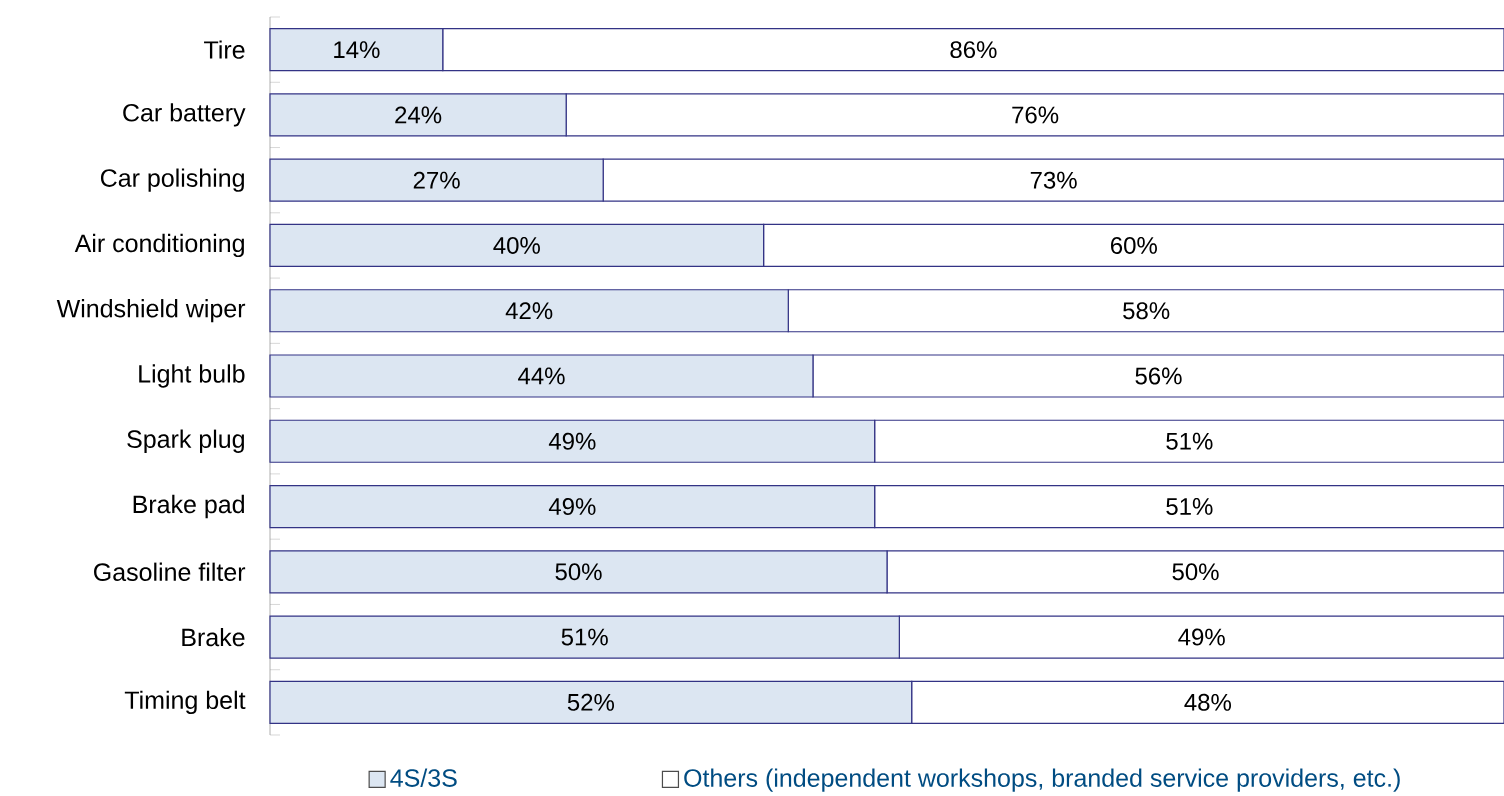 The height and width of the screenshot is (796, 1504). I want to click on y-tick-label: Gasoline filter, so click(170, 571).